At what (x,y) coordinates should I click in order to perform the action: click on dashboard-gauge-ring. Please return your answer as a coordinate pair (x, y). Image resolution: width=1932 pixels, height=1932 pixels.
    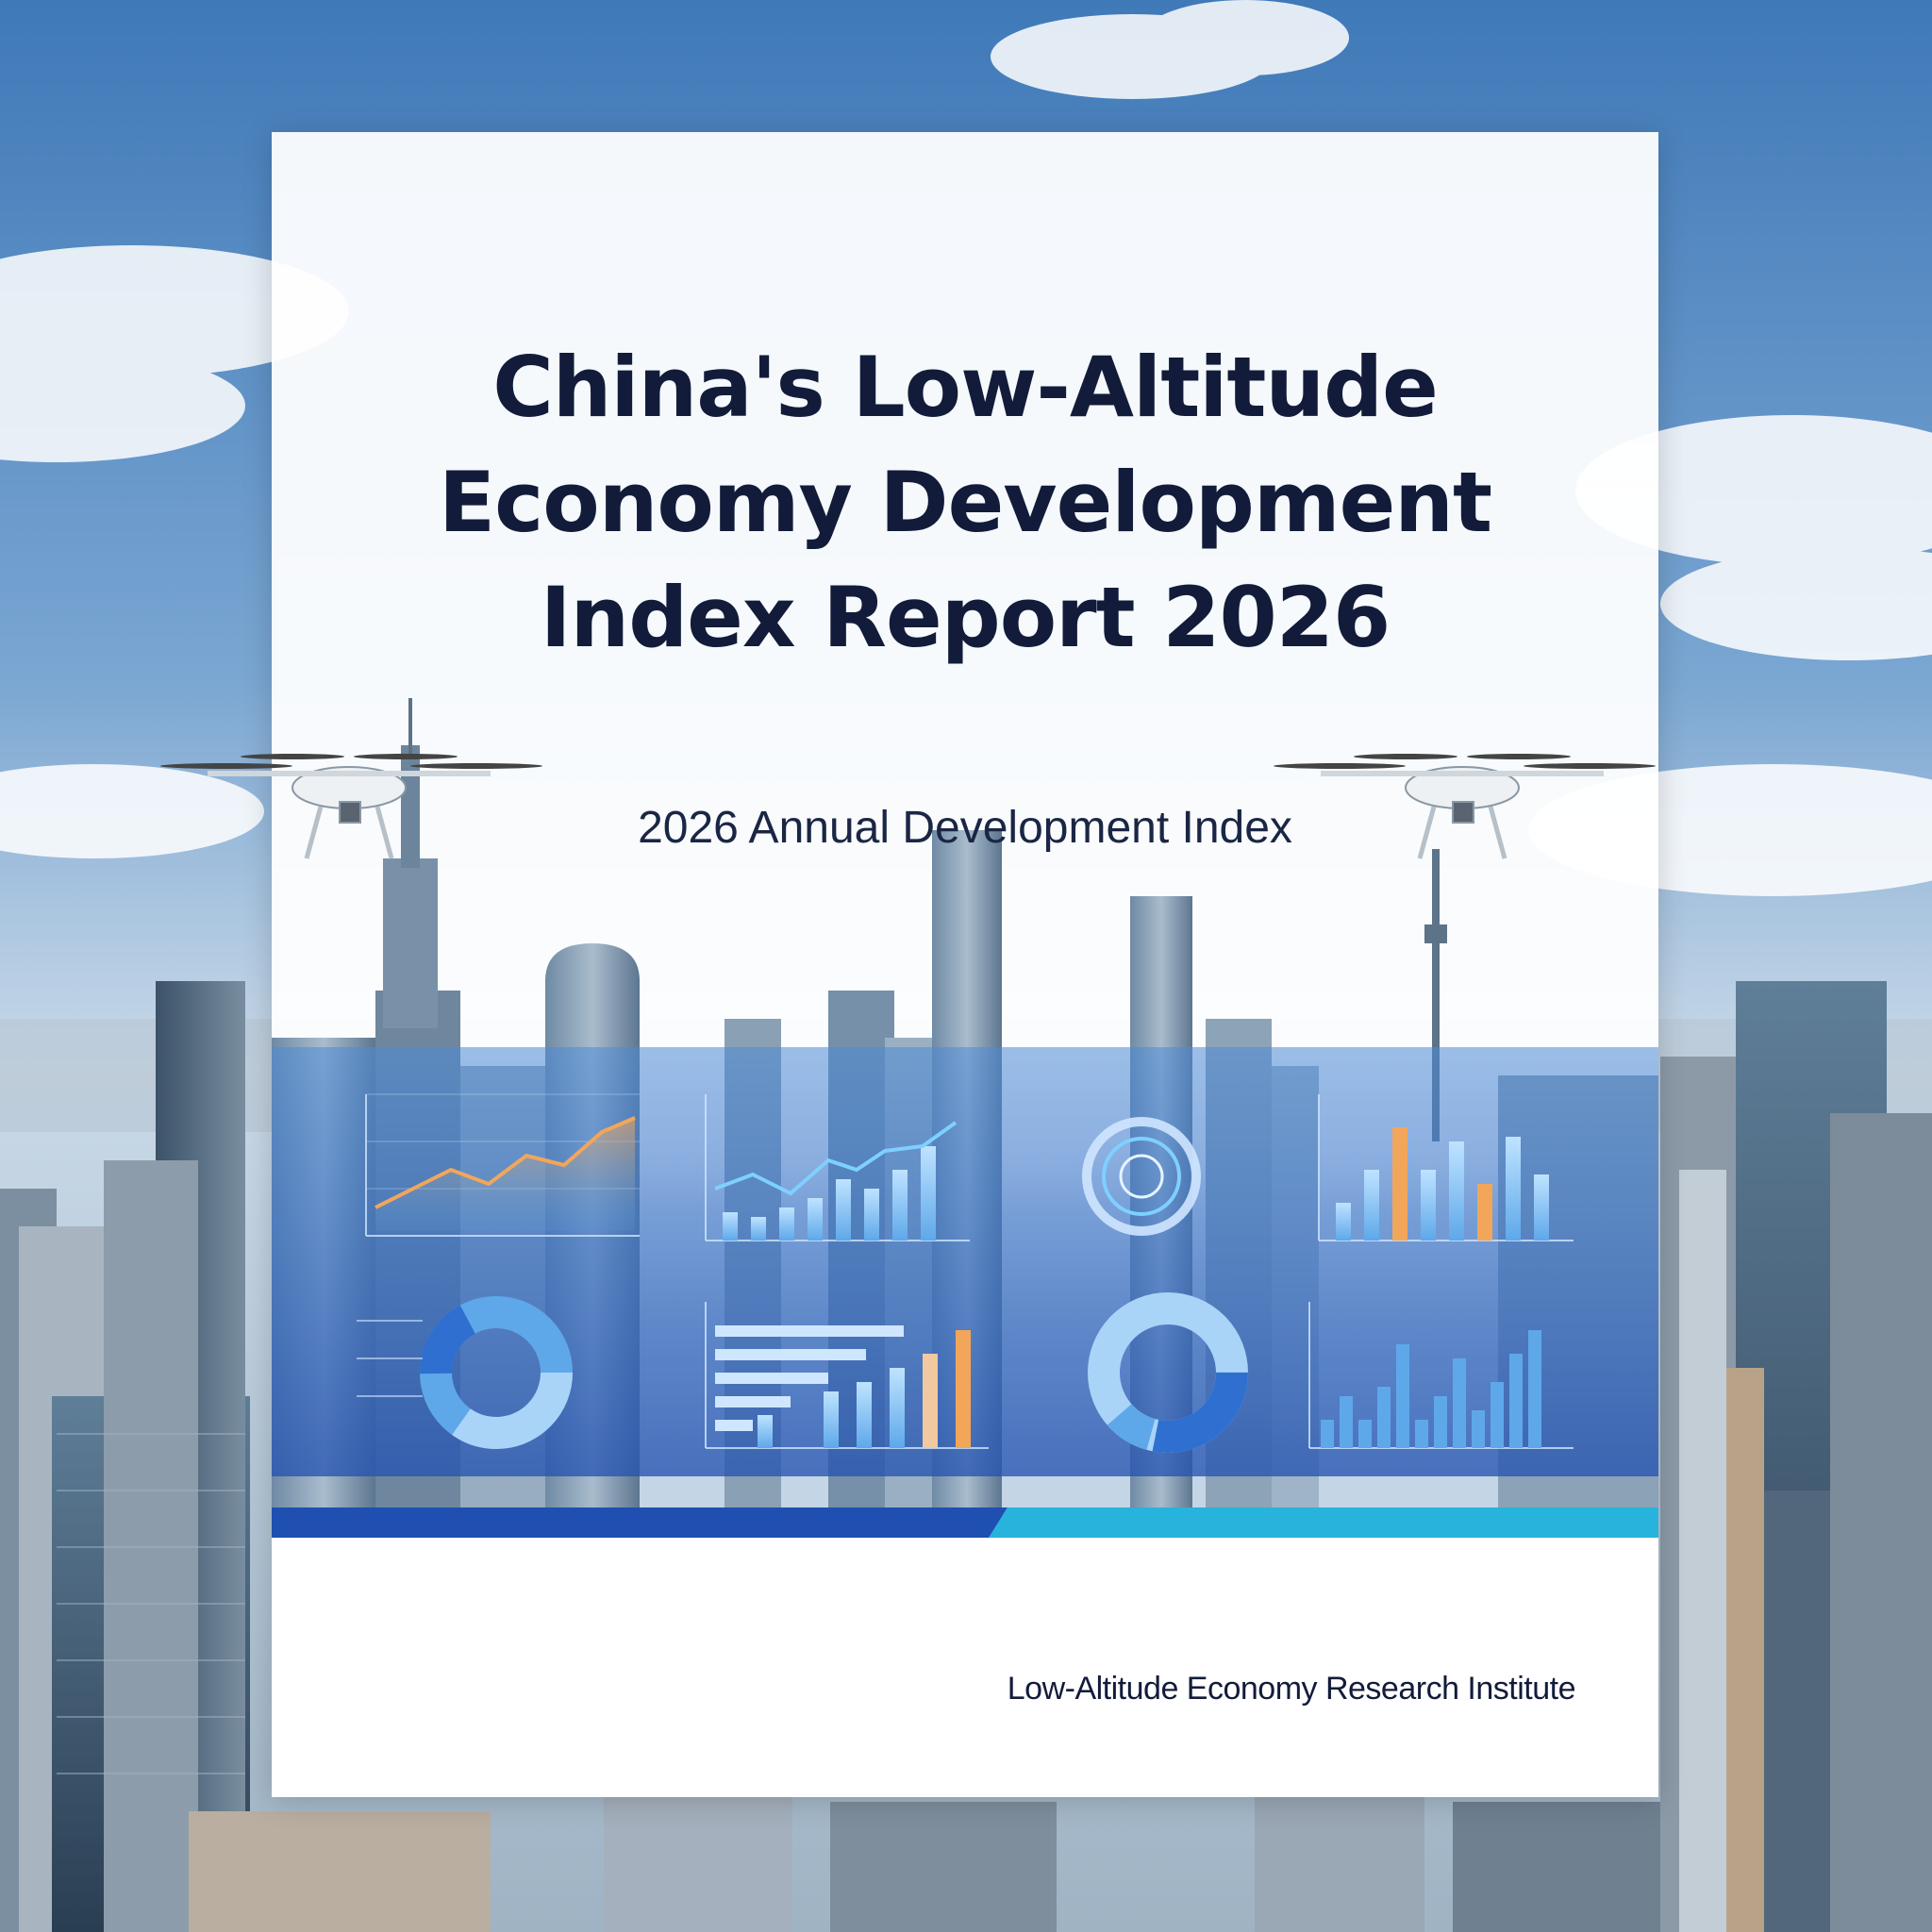
    Looking at the image, I should click on (1141, 1177).